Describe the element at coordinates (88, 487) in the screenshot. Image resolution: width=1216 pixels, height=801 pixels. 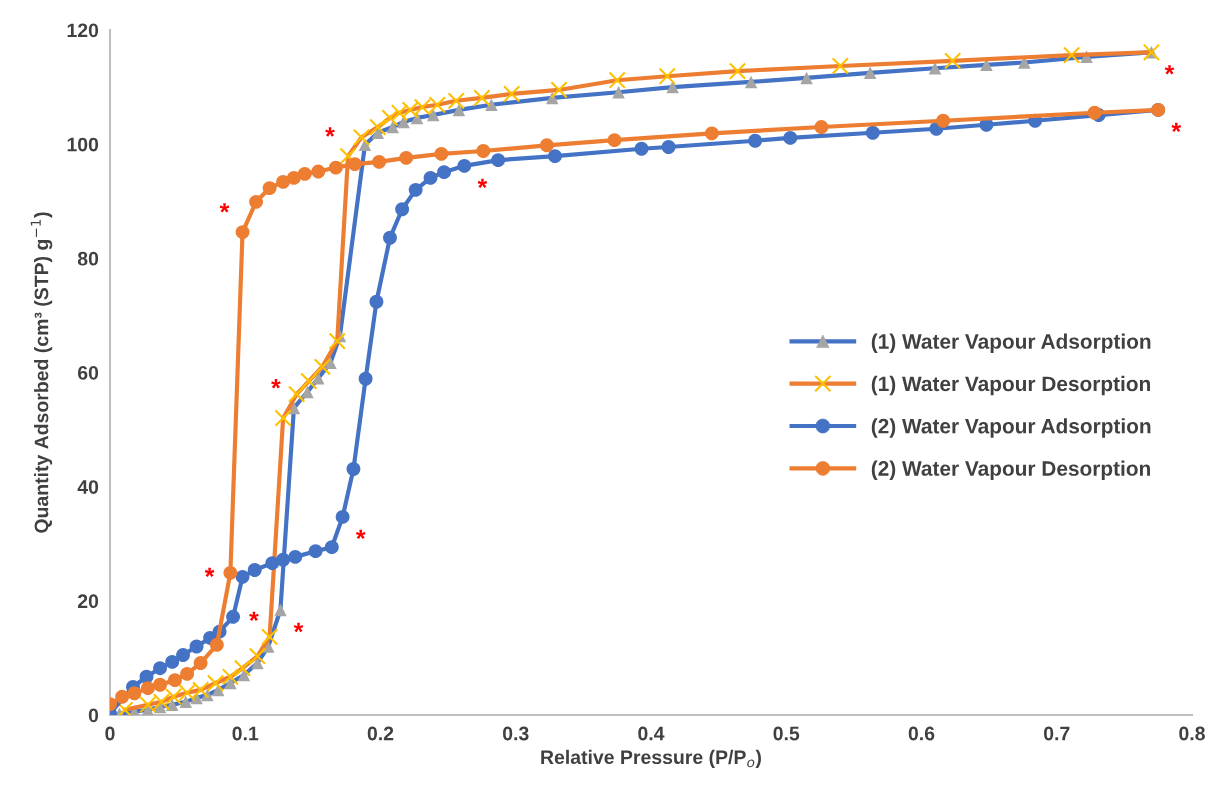
I see `y-tick-label: 40` at that location.